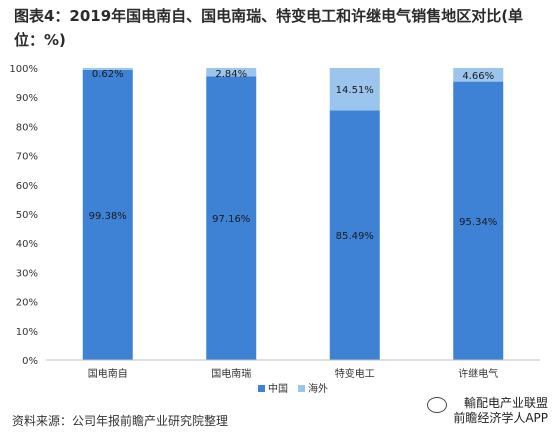 The image size is (556, 434). I want to click on y-tick-label: 60%, so click(27, 186).